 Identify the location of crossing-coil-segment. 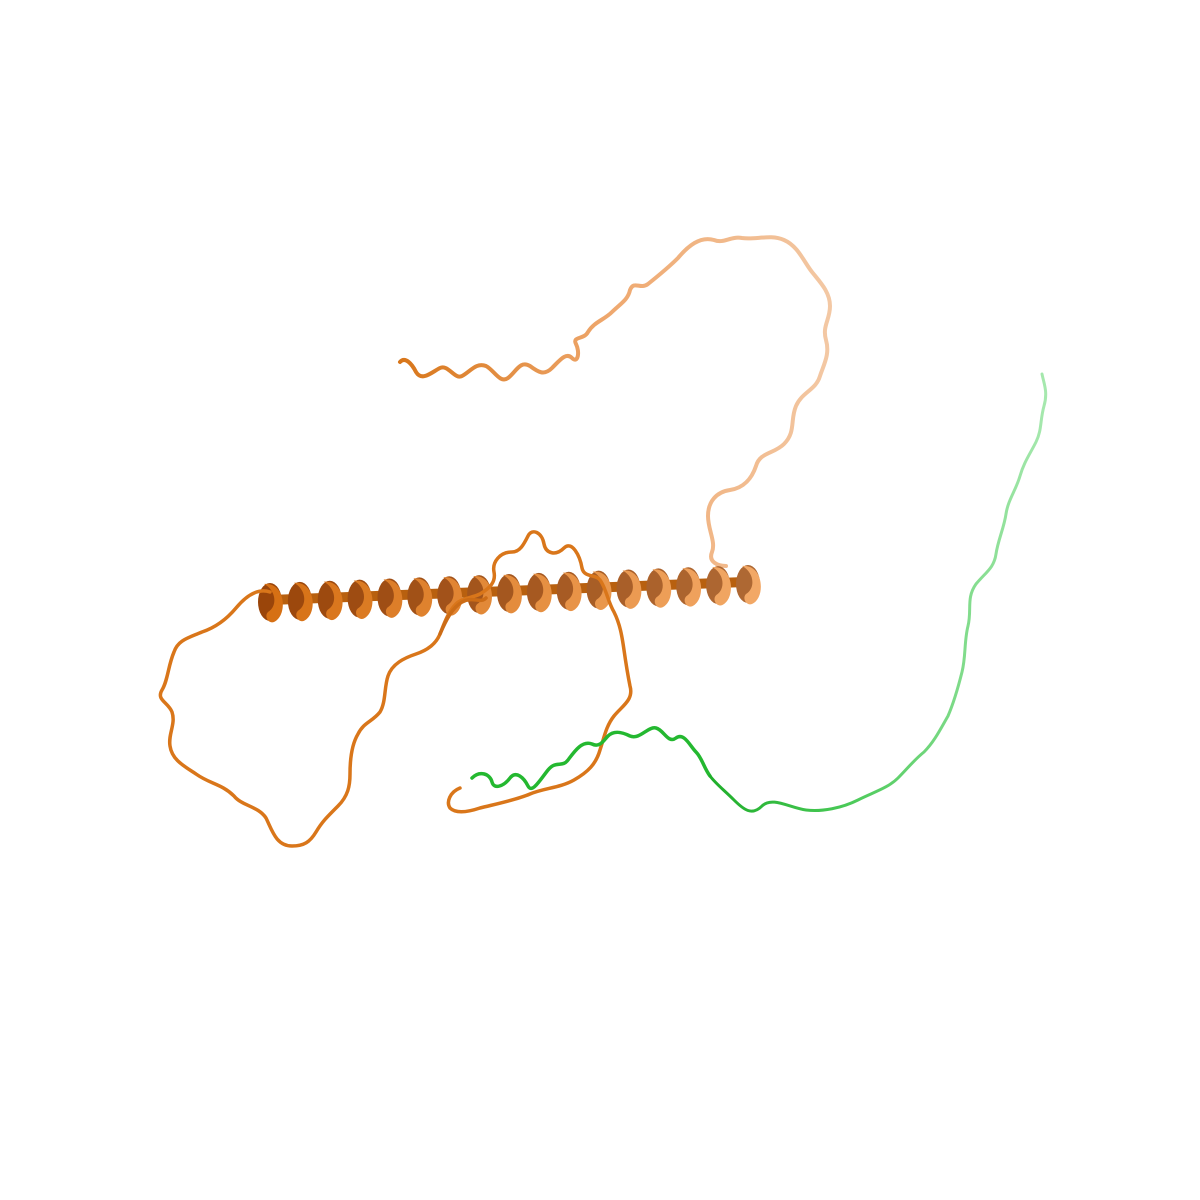
(463, 616).